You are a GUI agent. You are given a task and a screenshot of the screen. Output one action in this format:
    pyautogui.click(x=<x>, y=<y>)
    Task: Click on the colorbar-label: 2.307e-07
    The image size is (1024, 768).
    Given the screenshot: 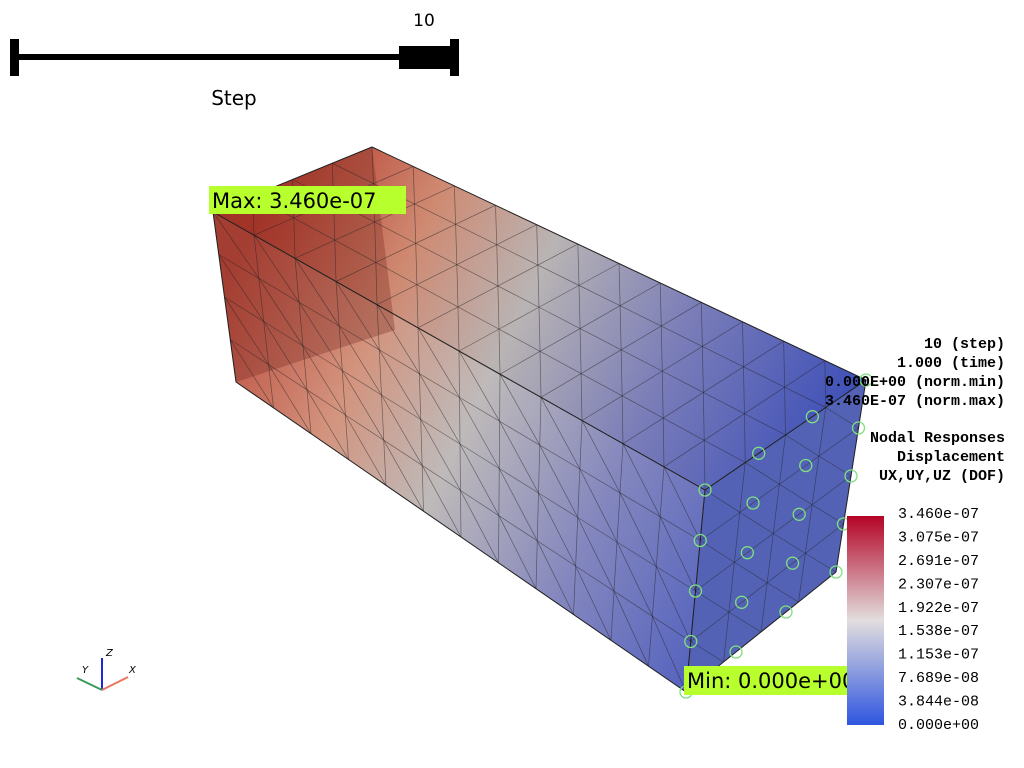 What is the action you would take?
    pyautogui.click(x=938, y=584)
    